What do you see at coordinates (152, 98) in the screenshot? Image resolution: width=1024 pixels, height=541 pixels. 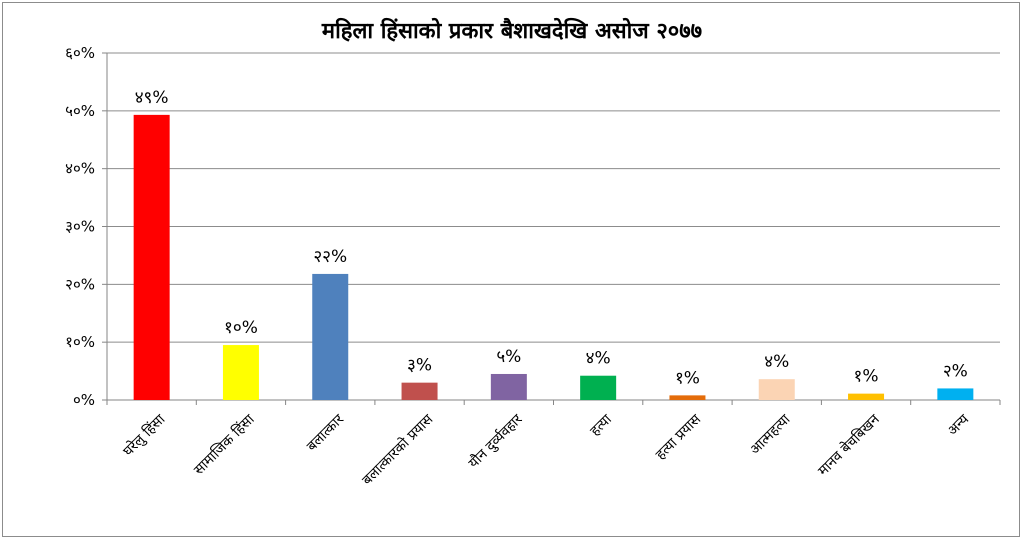 I see `data-label: ४९%` at bounding box center [152, 98].